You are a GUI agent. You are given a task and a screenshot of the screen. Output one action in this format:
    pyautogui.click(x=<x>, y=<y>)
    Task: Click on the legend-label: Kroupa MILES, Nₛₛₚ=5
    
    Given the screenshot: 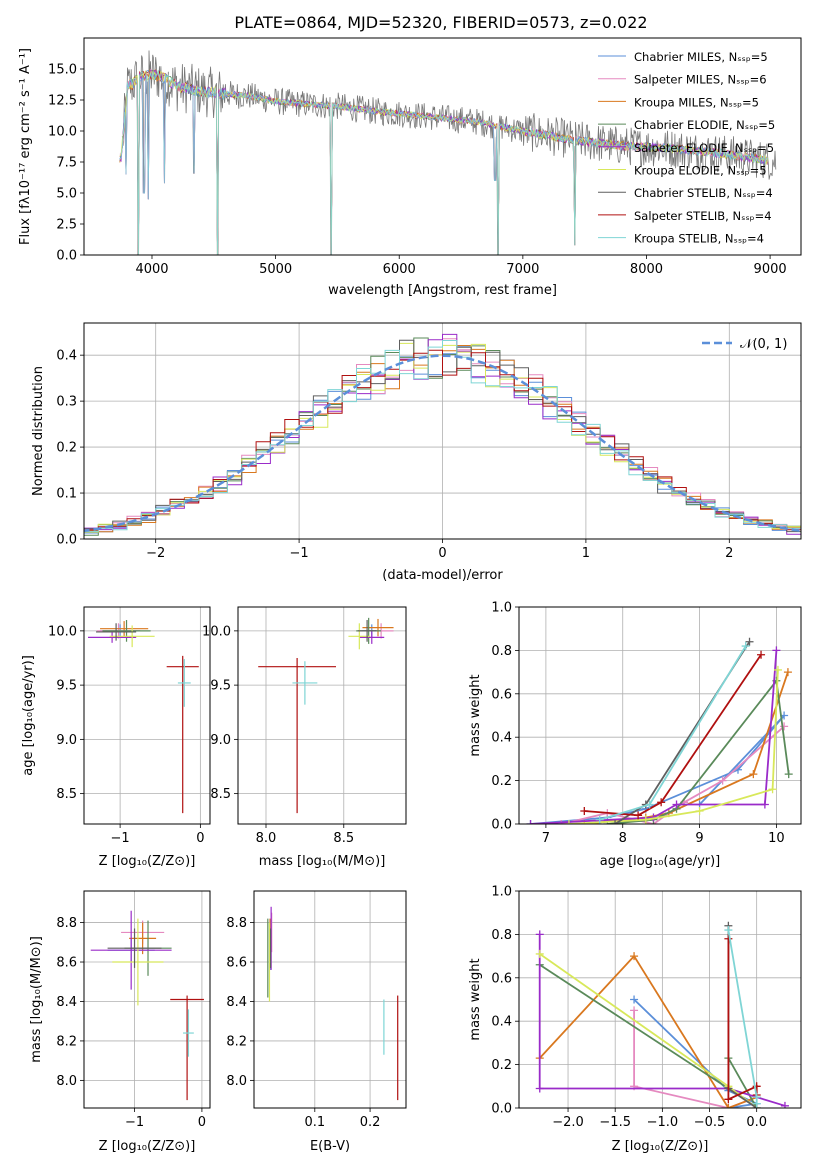 What is the action you would take?
    pyautogui.click(x=696, y=102)
    